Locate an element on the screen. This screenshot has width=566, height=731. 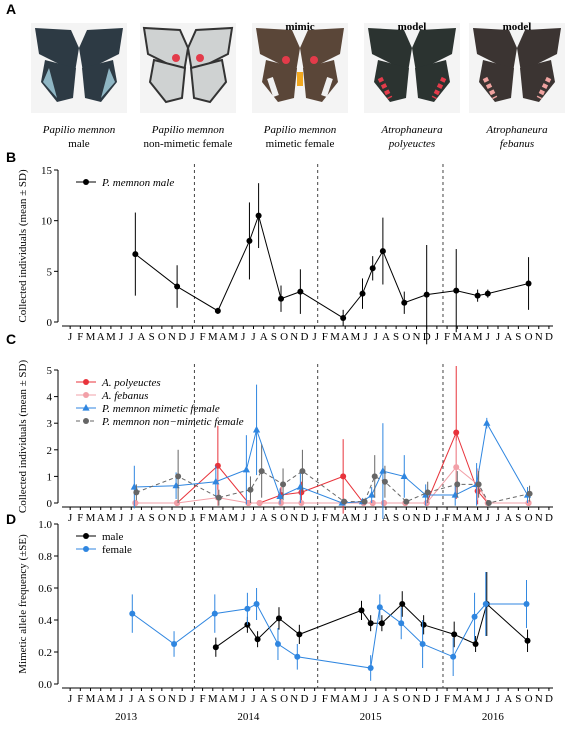
y-tick-label: 1.0 is located at coordinates (45, 525).